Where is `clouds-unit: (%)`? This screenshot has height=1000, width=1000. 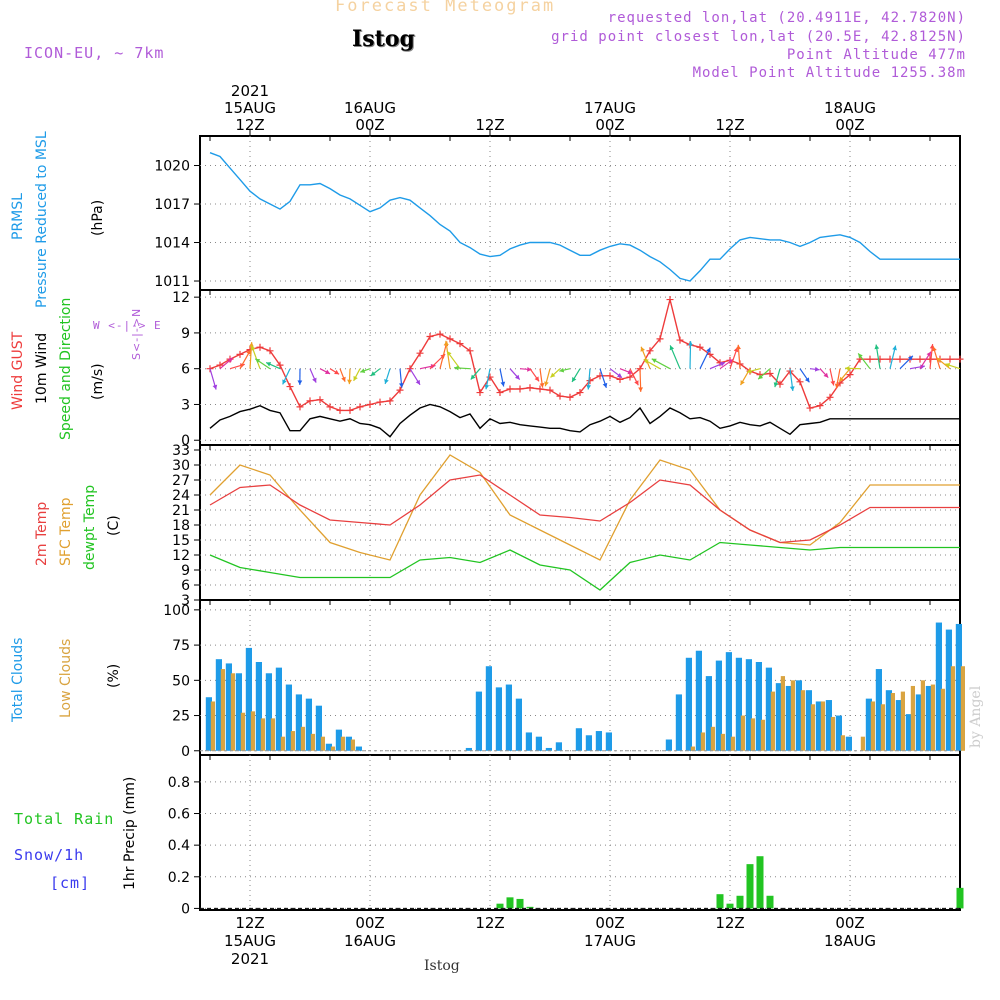
clouds-unit: (%) is located at coordinates (114, 675).